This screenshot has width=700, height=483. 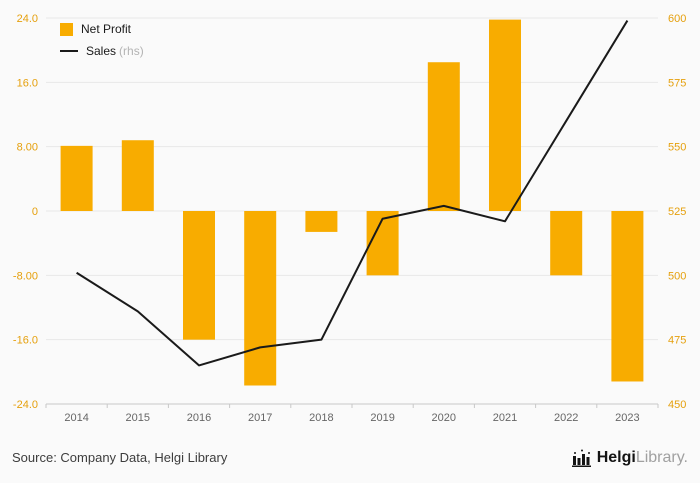 What do you see at coordinates (677, 83) in the screenshot?
I see `right-axis-tick-label: 575` at bounding box center [677, 83].